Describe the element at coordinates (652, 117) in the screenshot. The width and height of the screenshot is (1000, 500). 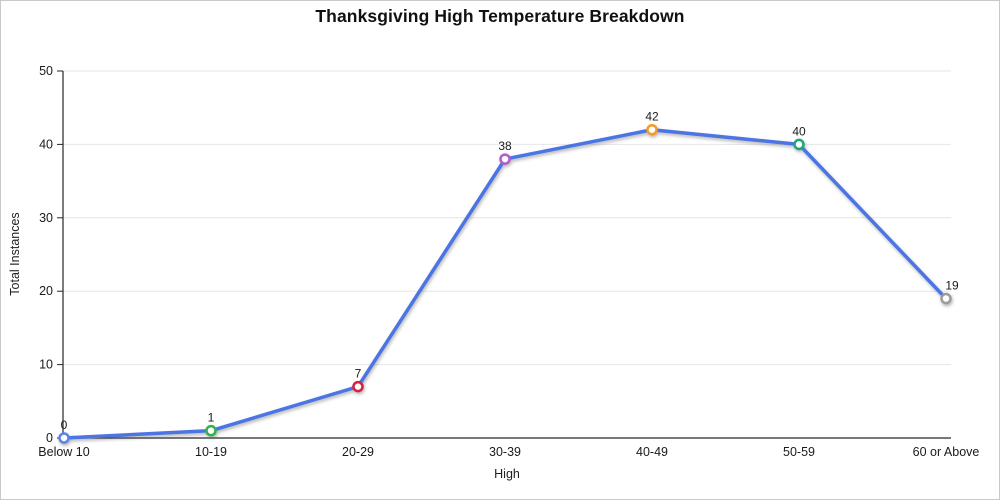
I see `data-point-label: 42` at that location.